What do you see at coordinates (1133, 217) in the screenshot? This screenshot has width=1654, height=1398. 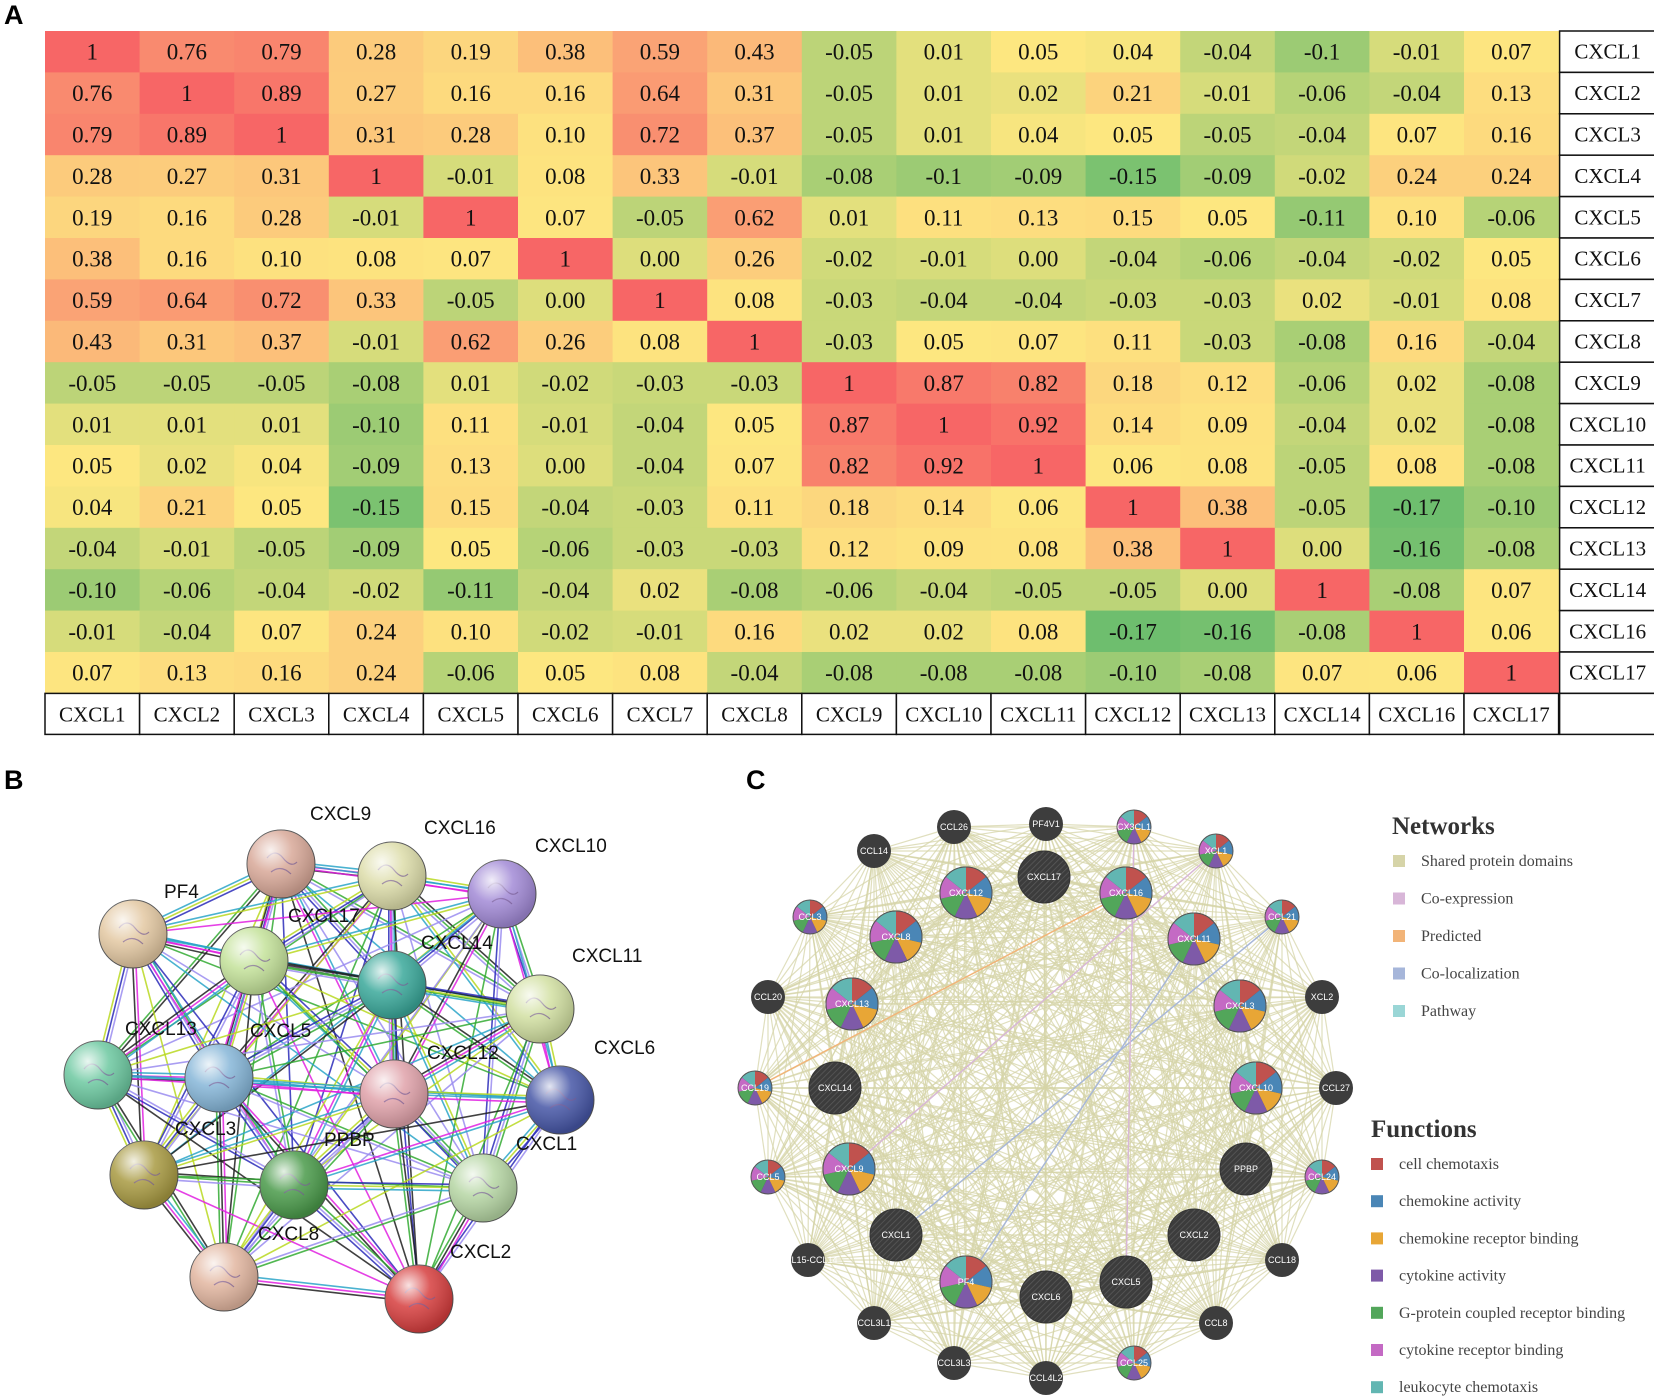 I see `heatmap-cell-value: 0.15` at bounding box center [1133, 217].